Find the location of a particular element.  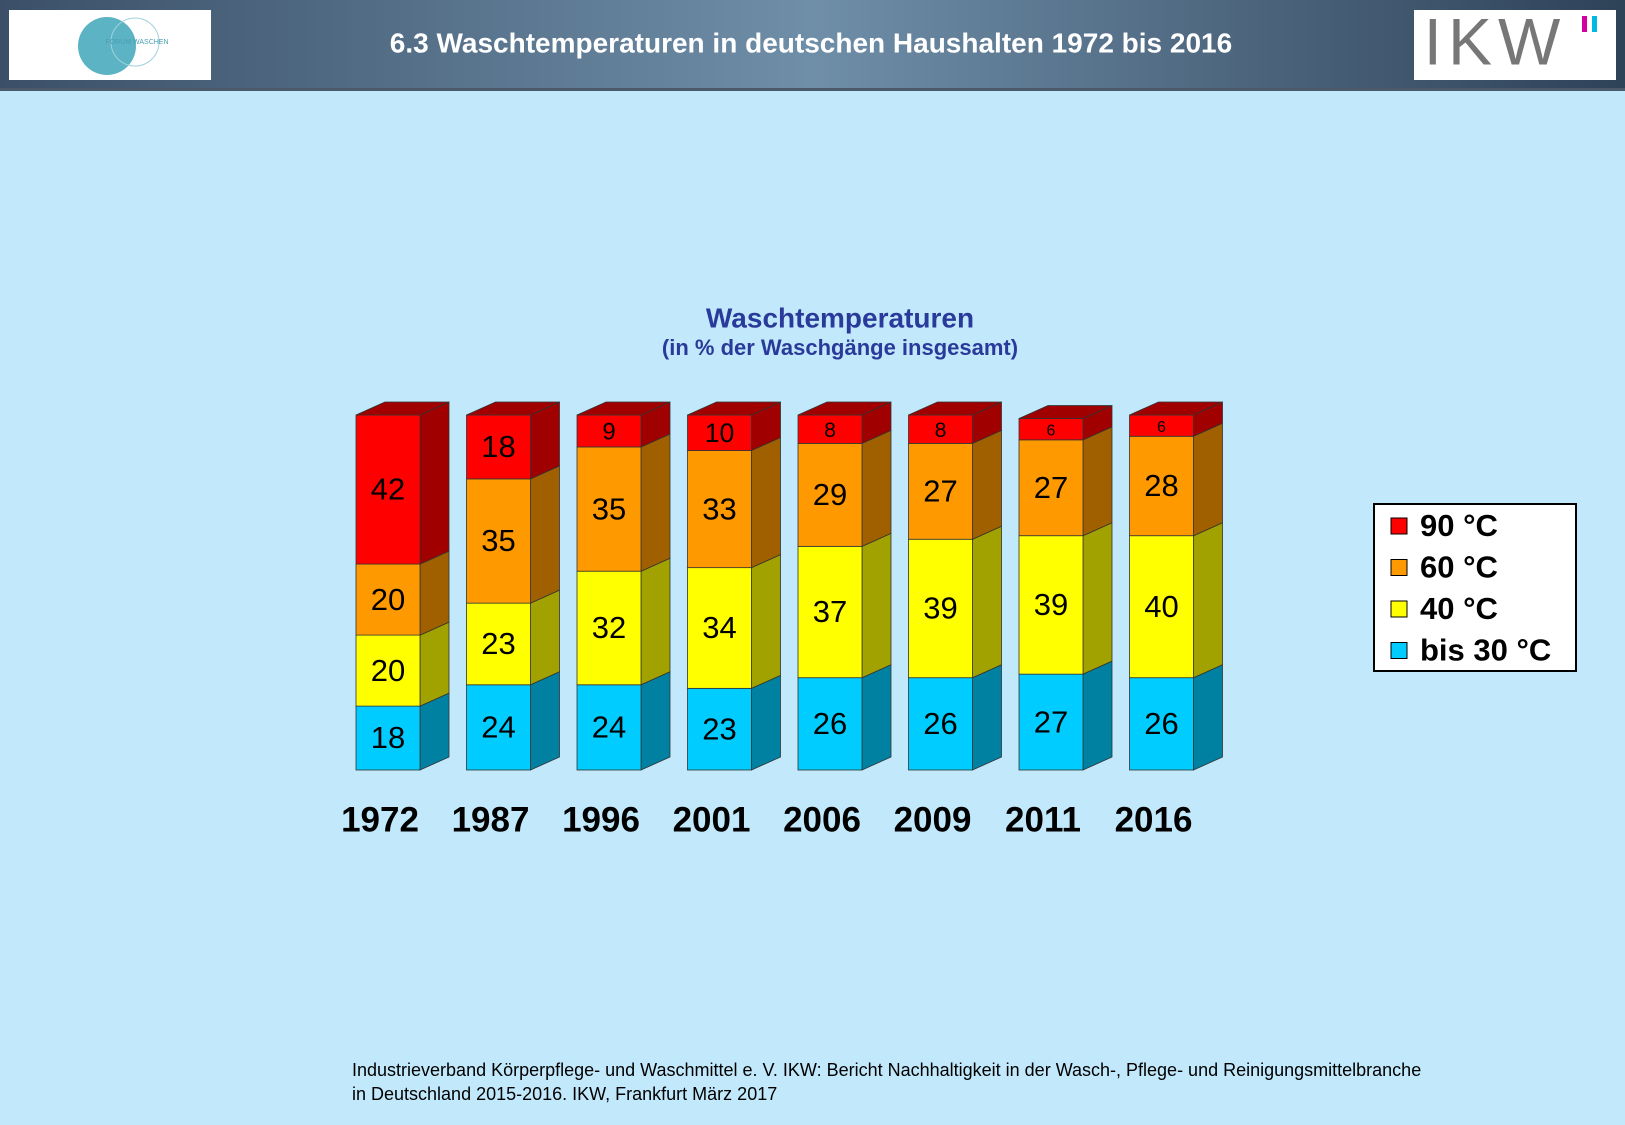

data-label: 40 is located at coordinates (1161, 606).